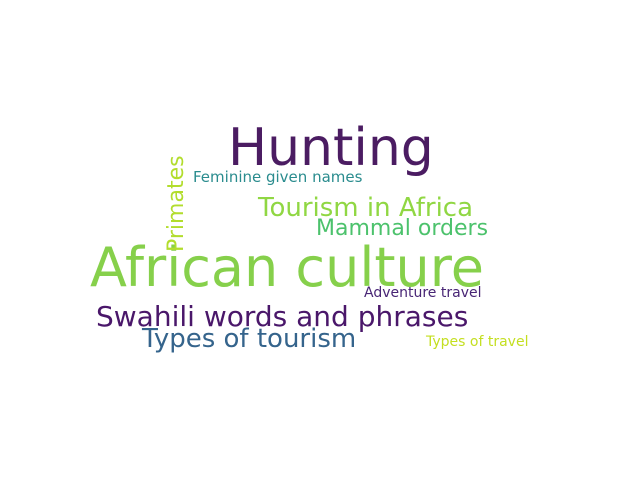  Describe the element at coordinates (278, 177) in the screenshot. I see `word-feminine-given-names: Feminine given names` at that location.